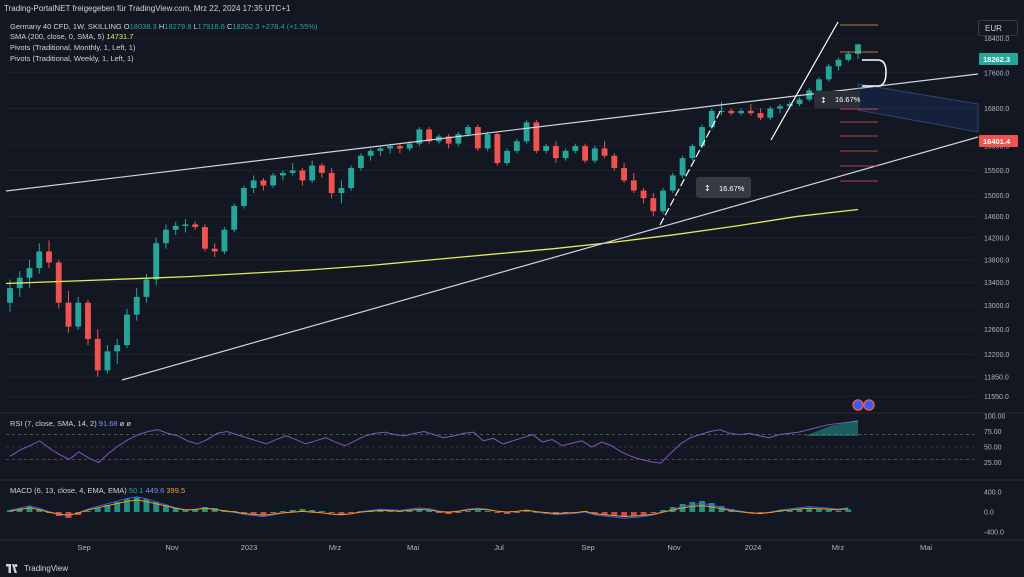 The width and height of the screenshot is (1024, 577). What do you see at coordinates (429, 507) in the screenshot?
I see `macd-line` at bounding box center [429, 507].